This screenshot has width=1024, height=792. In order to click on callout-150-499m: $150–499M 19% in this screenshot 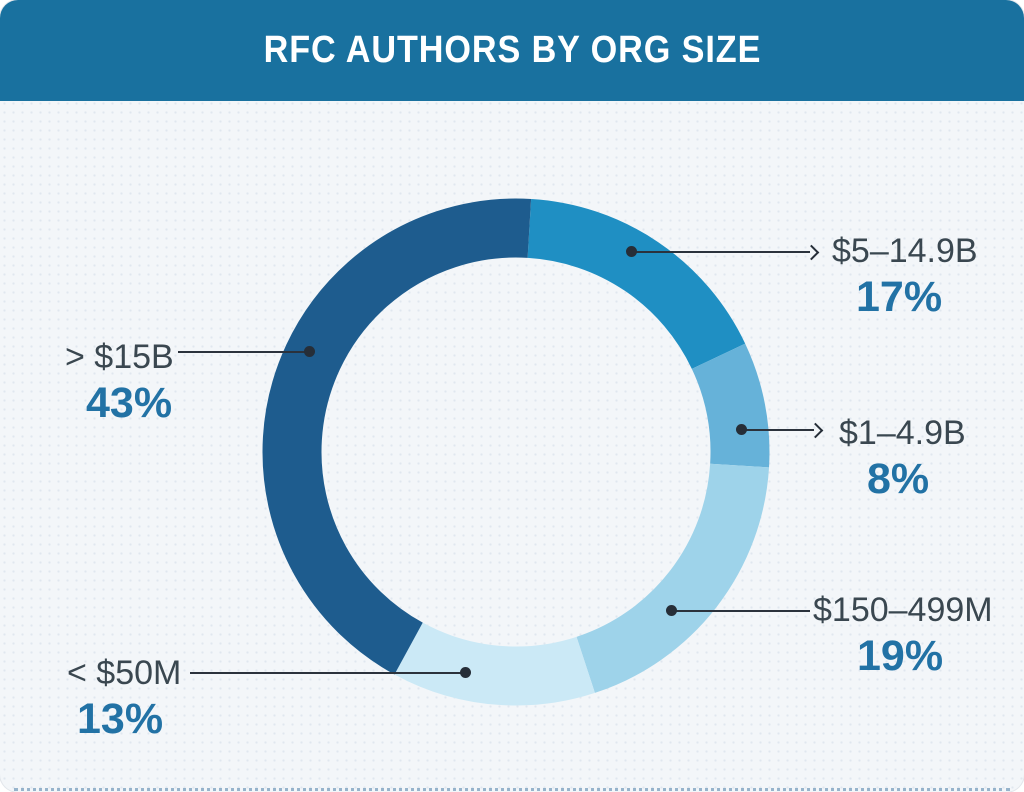, I will do `click(903, 635)`.